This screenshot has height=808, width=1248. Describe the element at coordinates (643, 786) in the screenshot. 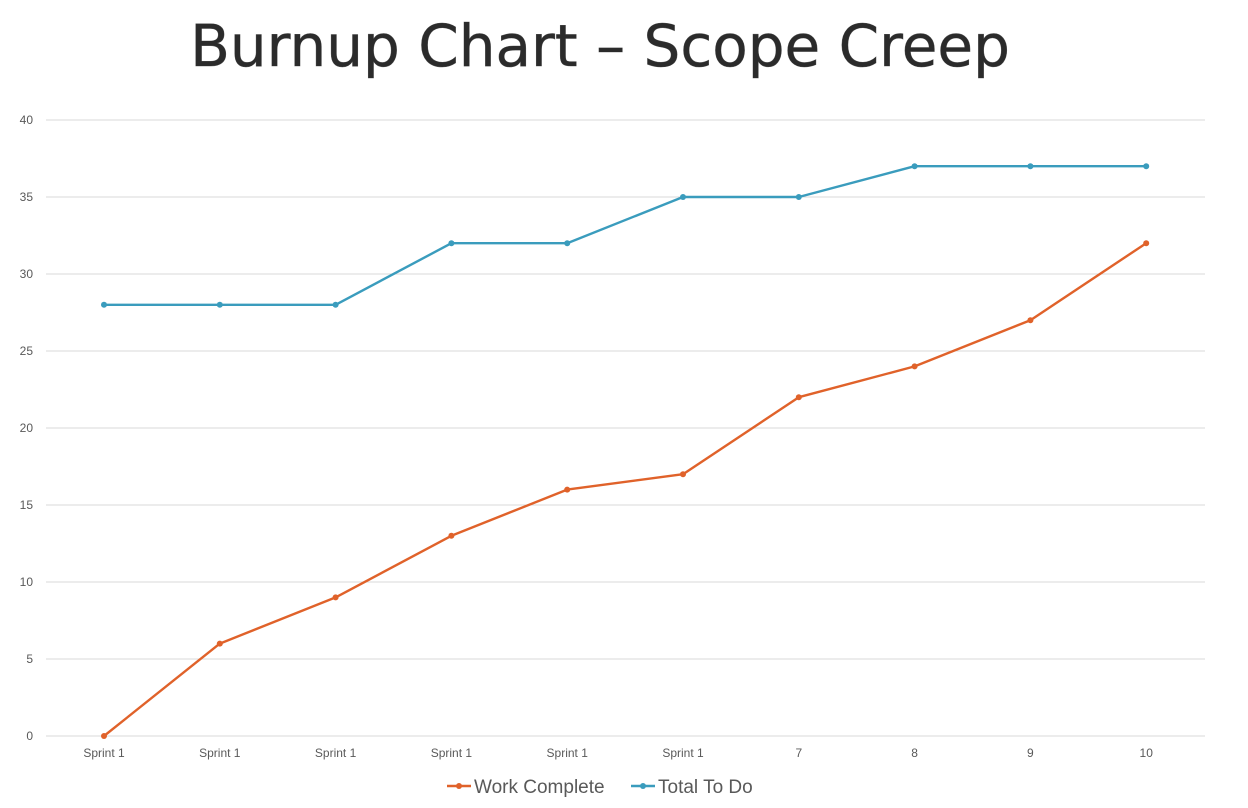

I see `legend-marker-total-to-do` at that location.